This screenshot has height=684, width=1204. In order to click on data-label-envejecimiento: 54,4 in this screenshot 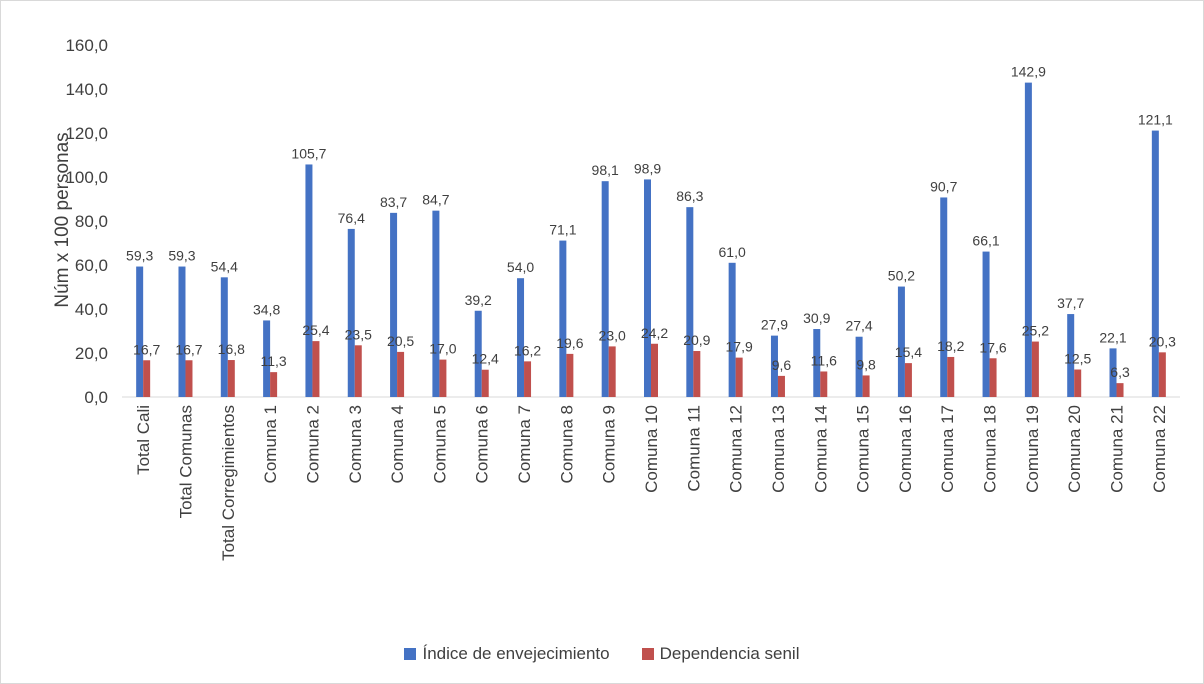, I will do `click(224, 266)`.